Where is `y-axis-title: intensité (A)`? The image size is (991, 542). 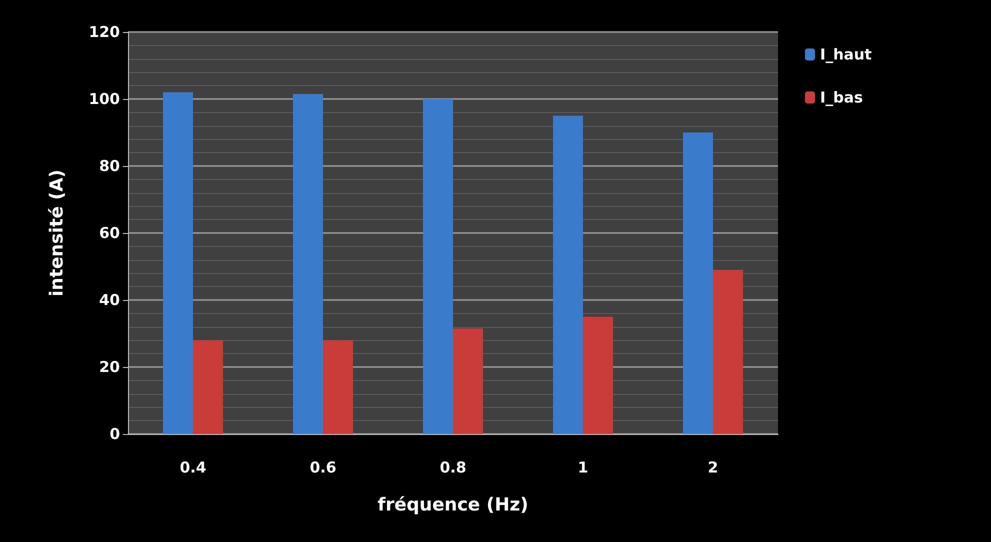 y-axis-title: intensité (A) is located at coordinates (57, 233).